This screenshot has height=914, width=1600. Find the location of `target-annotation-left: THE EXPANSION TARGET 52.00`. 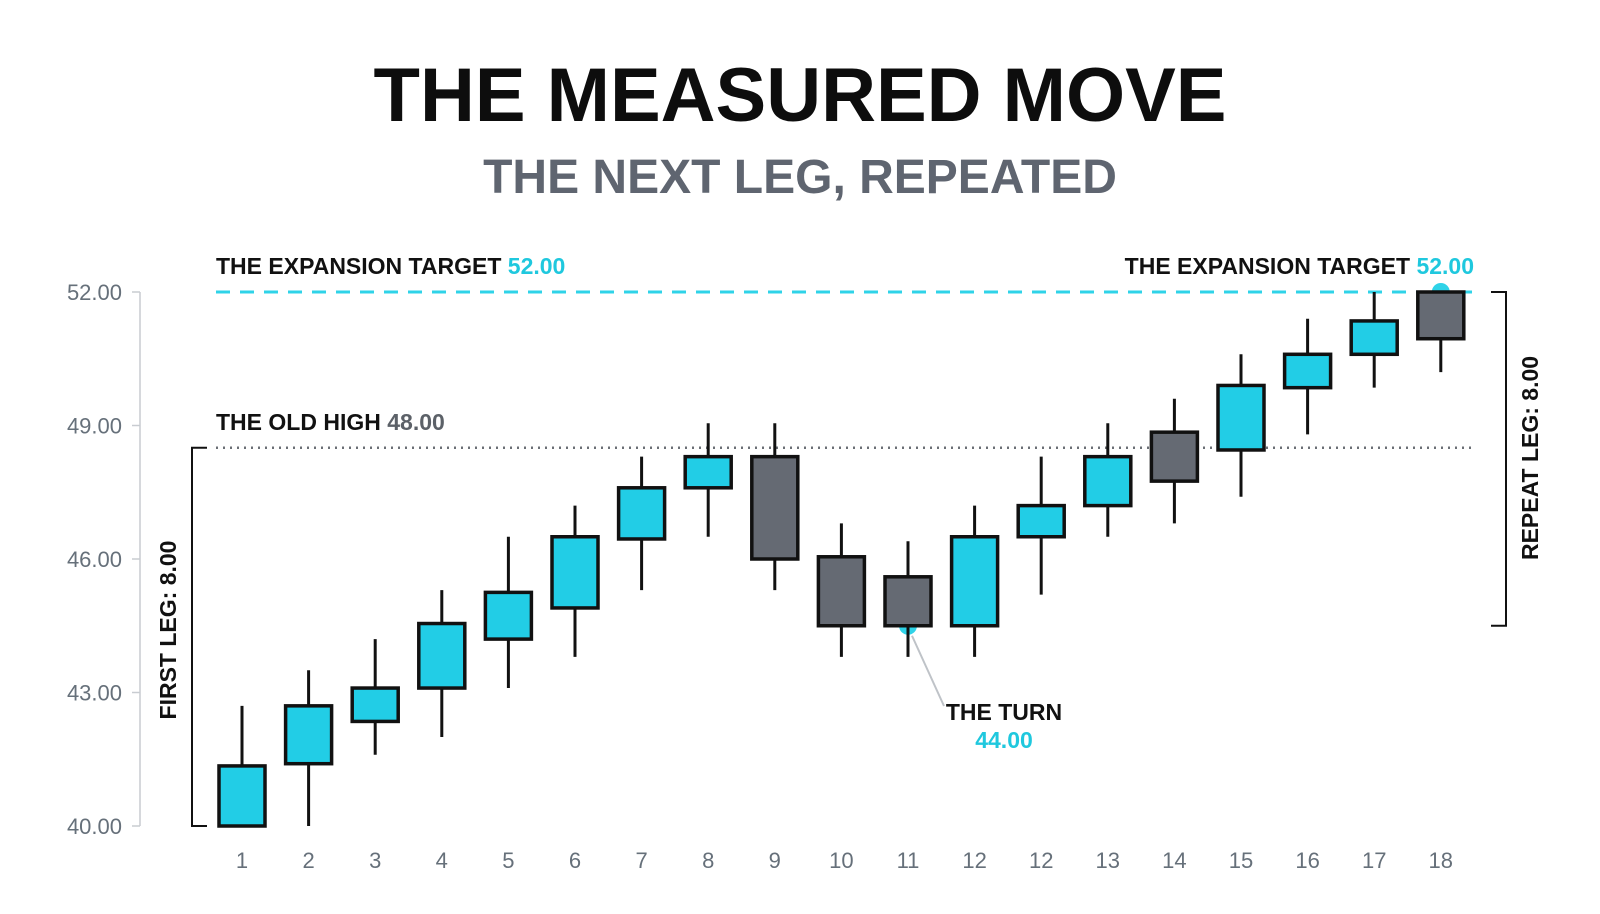

target-annotation-left: THE EXPANSION TARGET 52.00 is located at coordinates (390, 266).